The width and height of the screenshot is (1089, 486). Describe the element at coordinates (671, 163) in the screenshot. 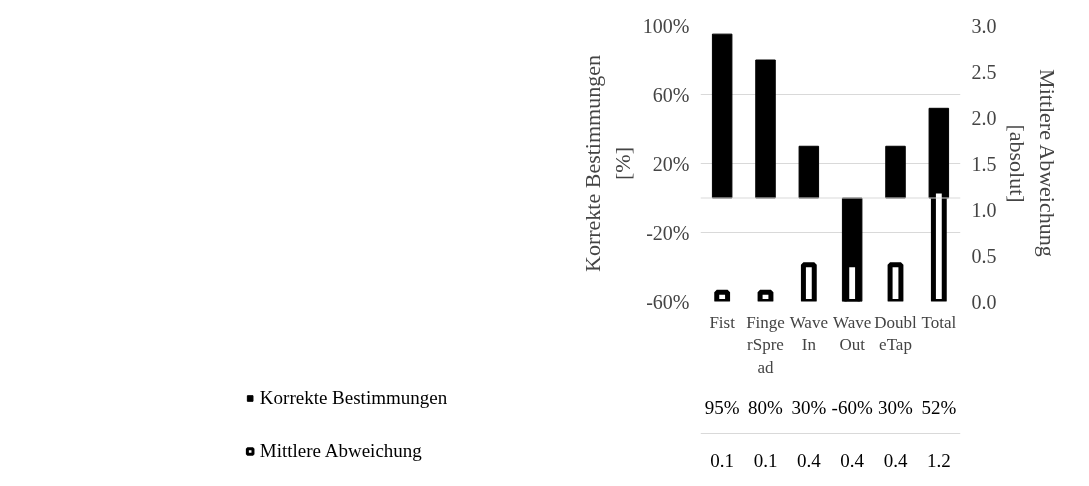

I see `y-tick-label: 20%` at that location.